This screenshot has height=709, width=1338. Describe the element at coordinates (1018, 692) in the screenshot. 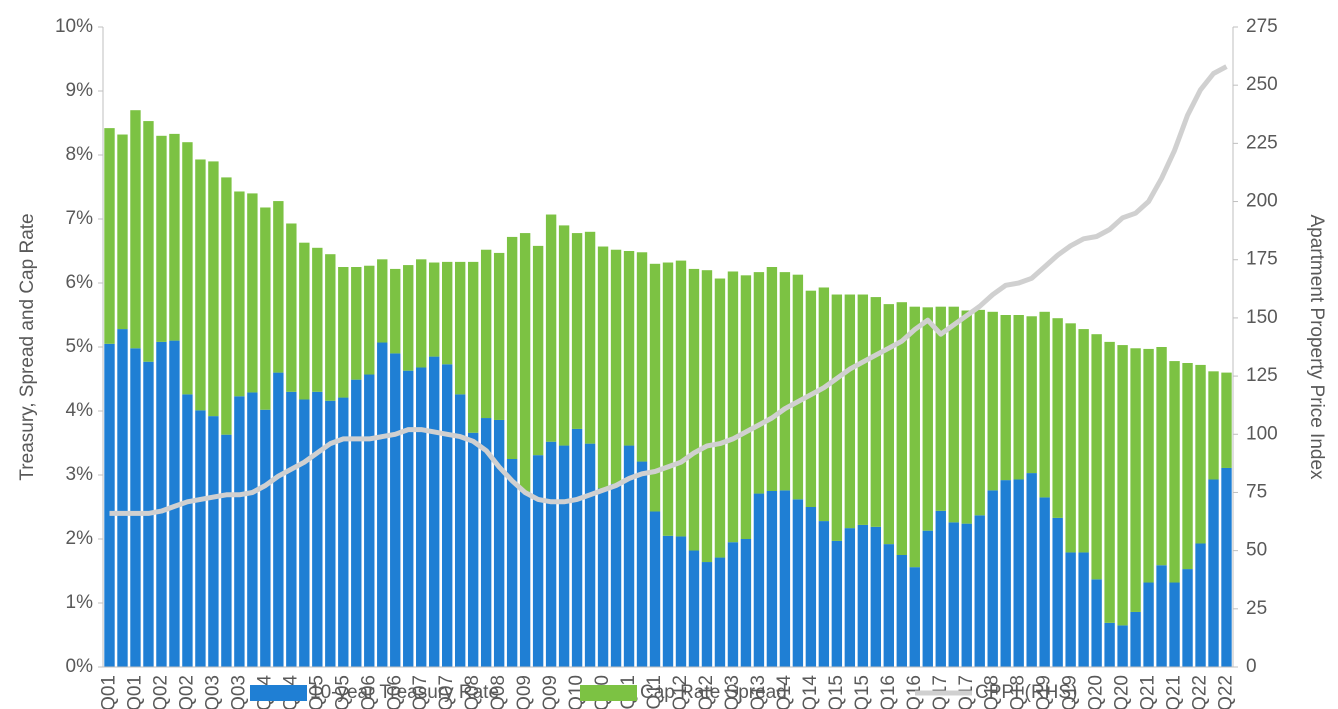

I see `x-tick-label: 3Q18` at that location.